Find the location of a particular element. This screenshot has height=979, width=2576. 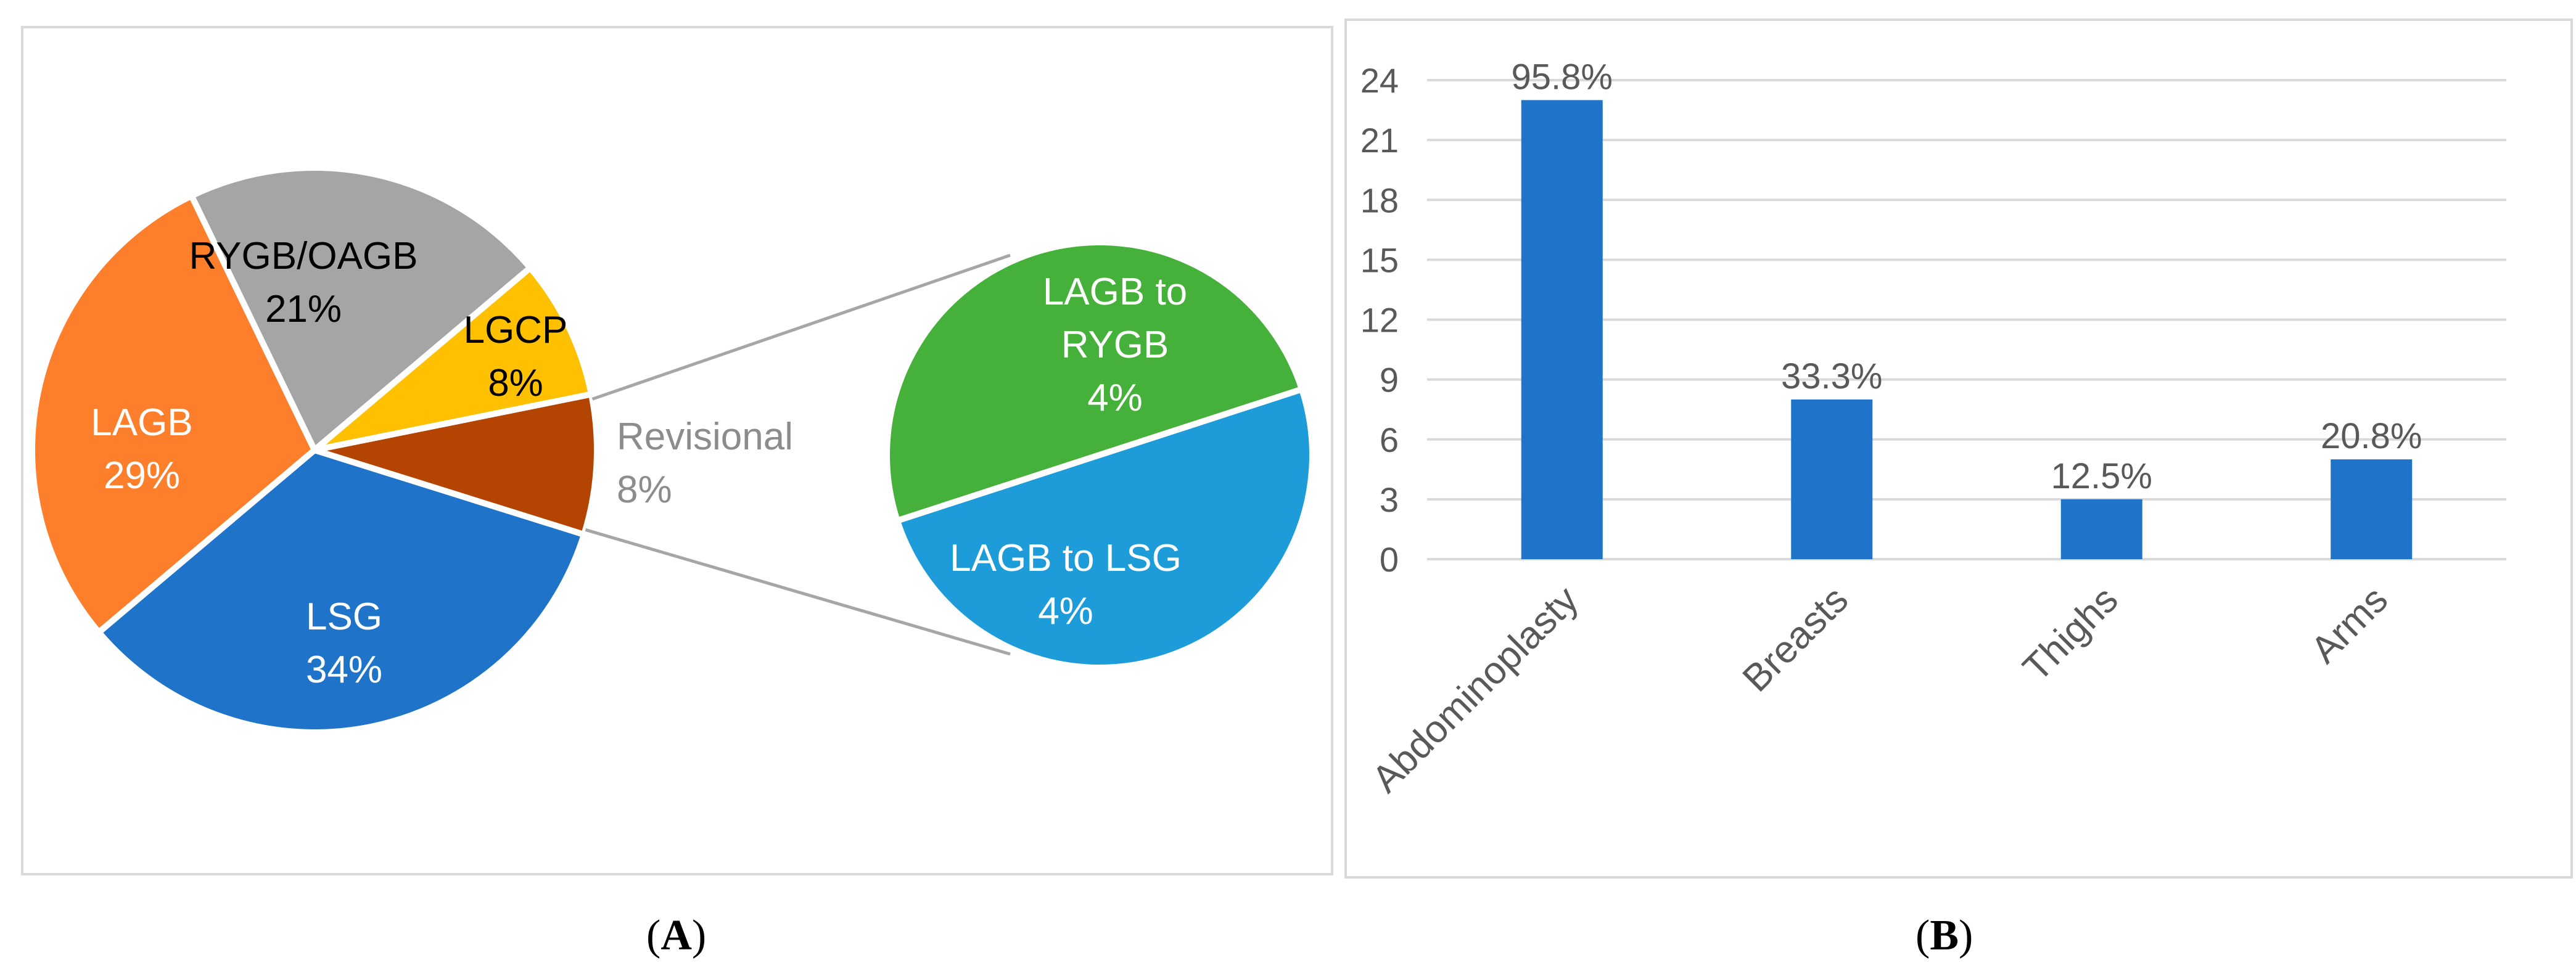

pie-slices is located at coordinates (314, 450).